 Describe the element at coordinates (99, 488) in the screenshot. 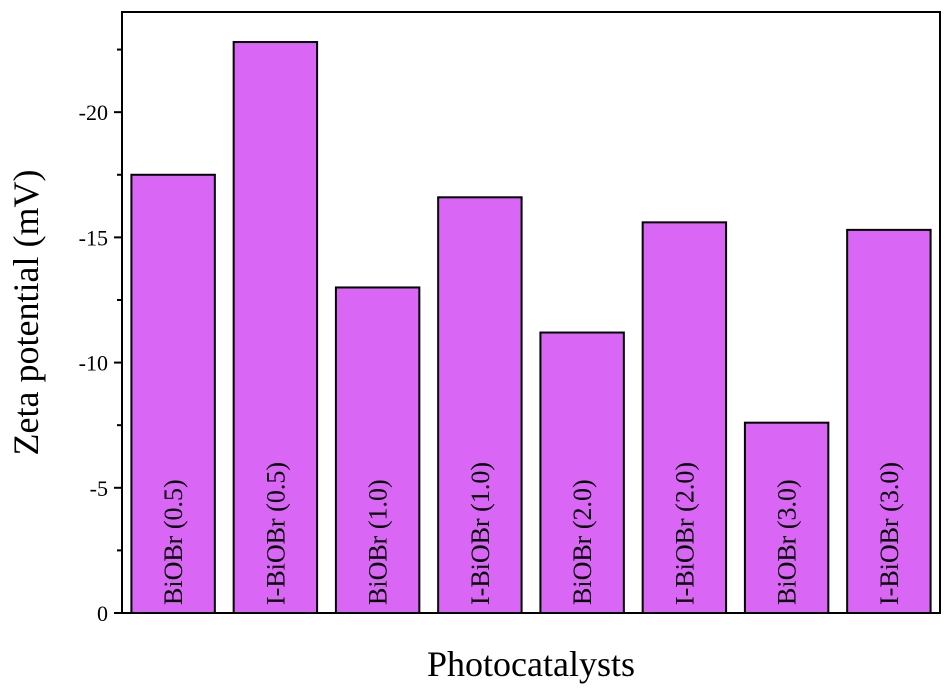

I see `y-tick-label: -5` at that location.